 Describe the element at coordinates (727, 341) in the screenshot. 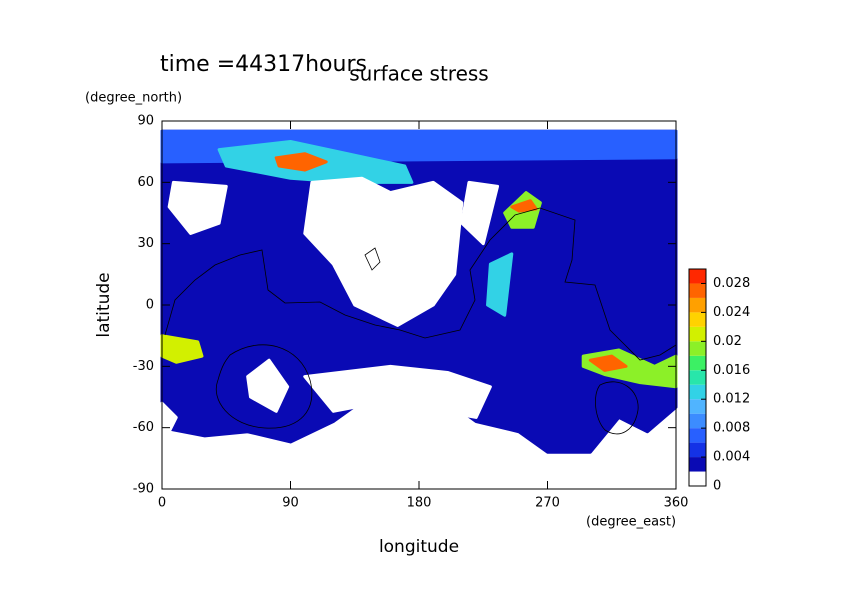

I see `colorbar-tick-label: 0.02` at that location.